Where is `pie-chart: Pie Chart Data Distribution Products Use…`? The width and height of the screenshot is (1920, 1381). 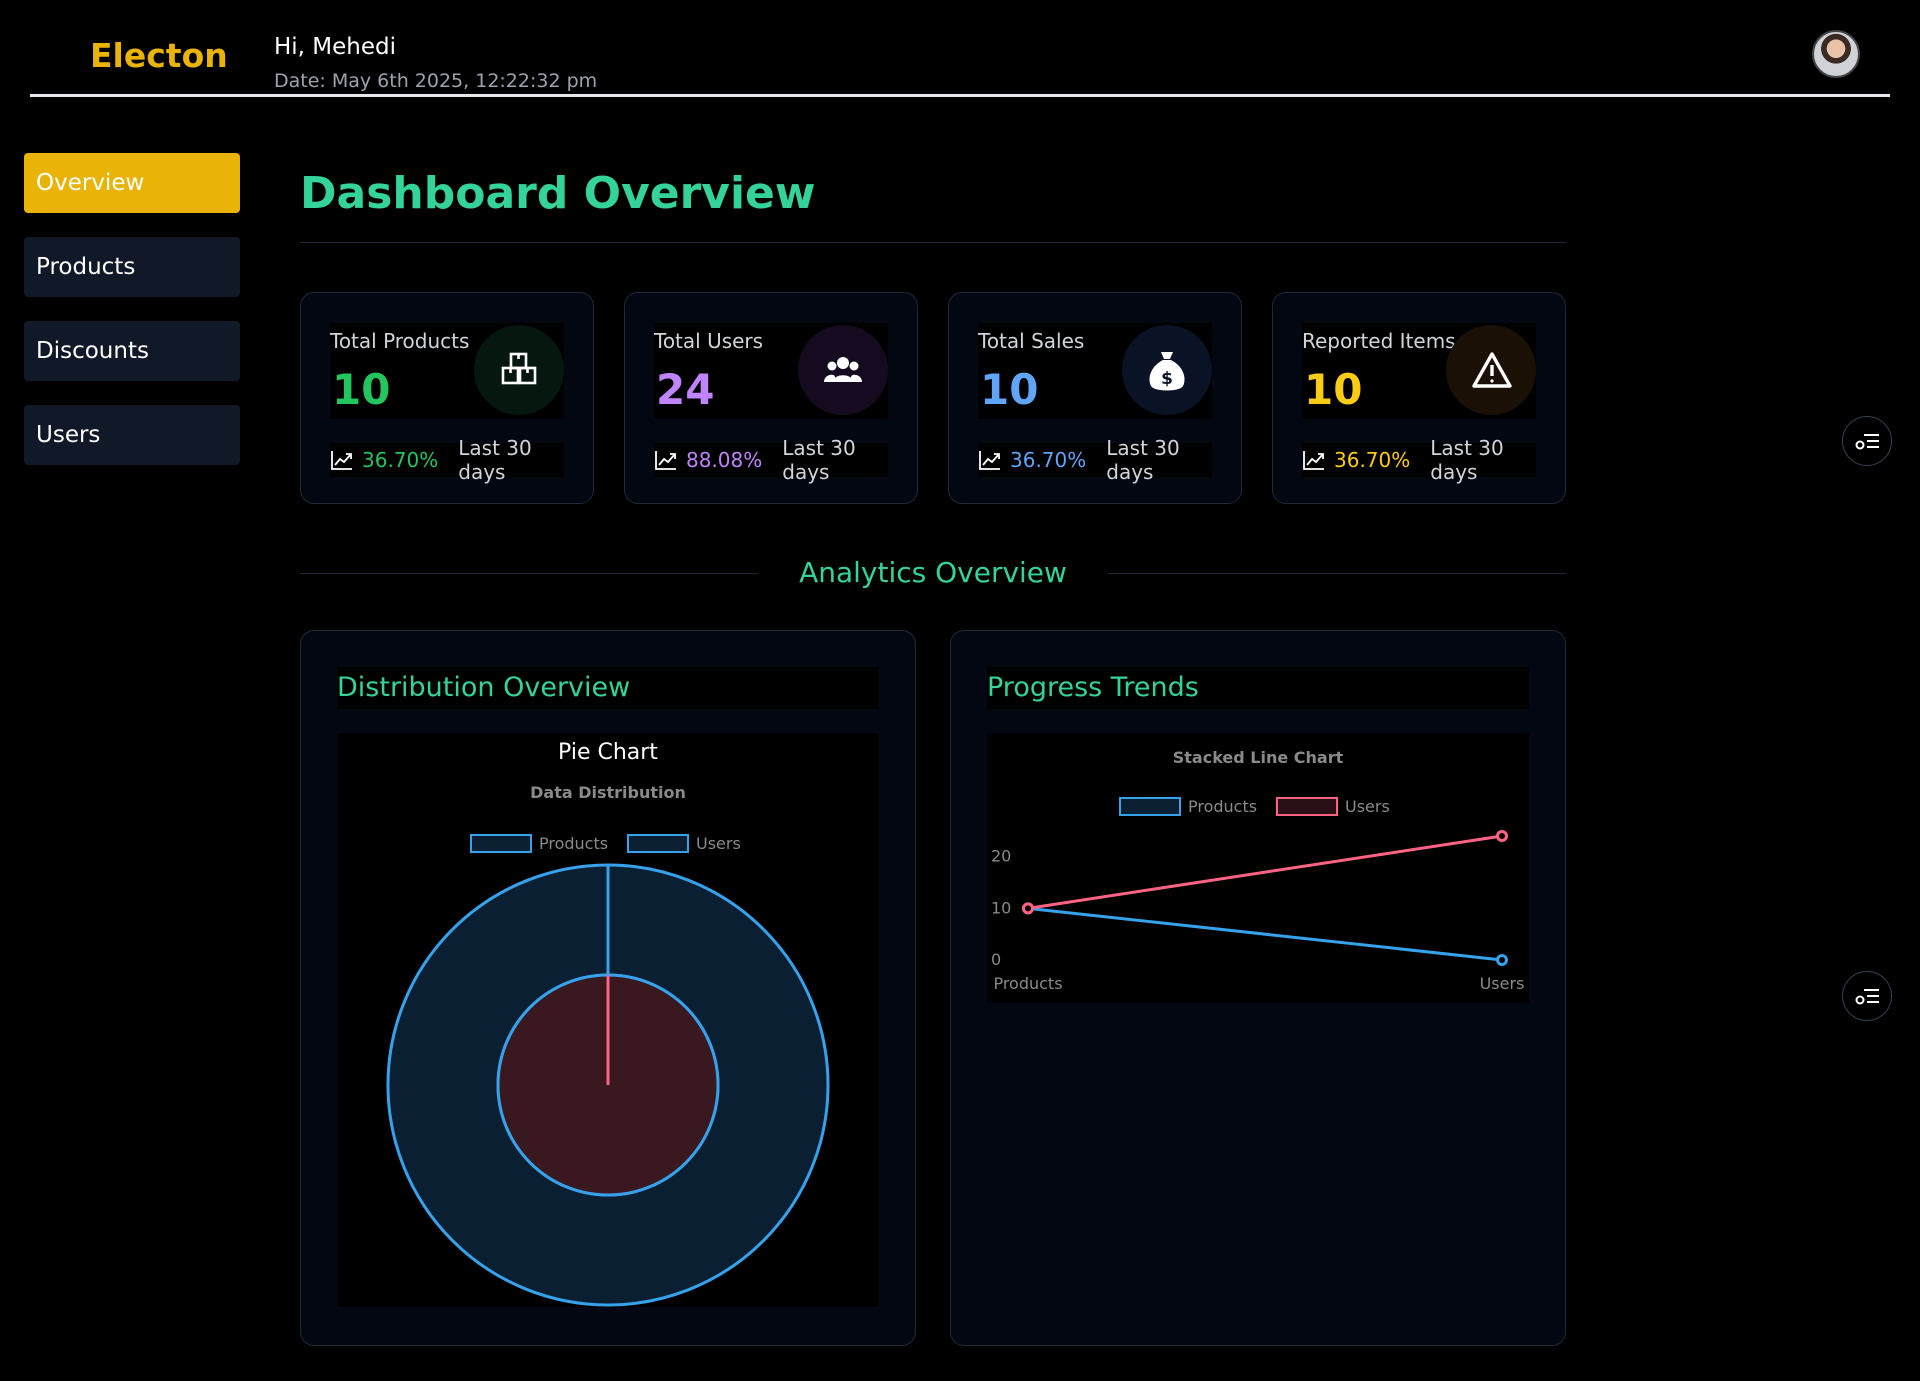 pie-chart: Pie Chart Data Distribution Products Use… is located at coordinates (608, 1023).